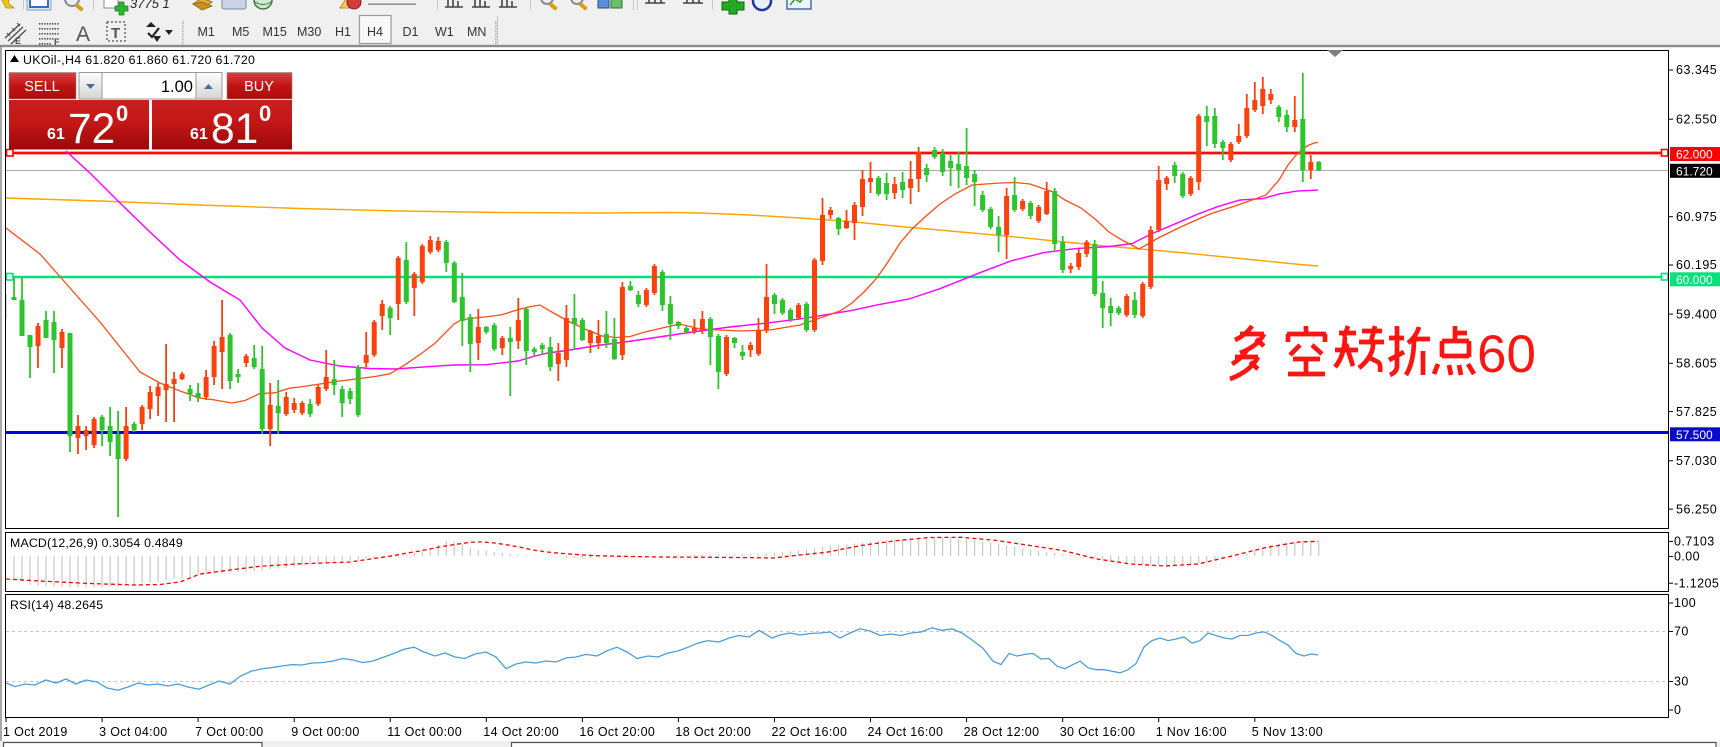 The height and width of the screenshot is (747, 1720). What do you see at coordinates (325, 732) in the screenshot?
I see `svg-text: 9 Oct 00:00` at bounding box center [325, 732].